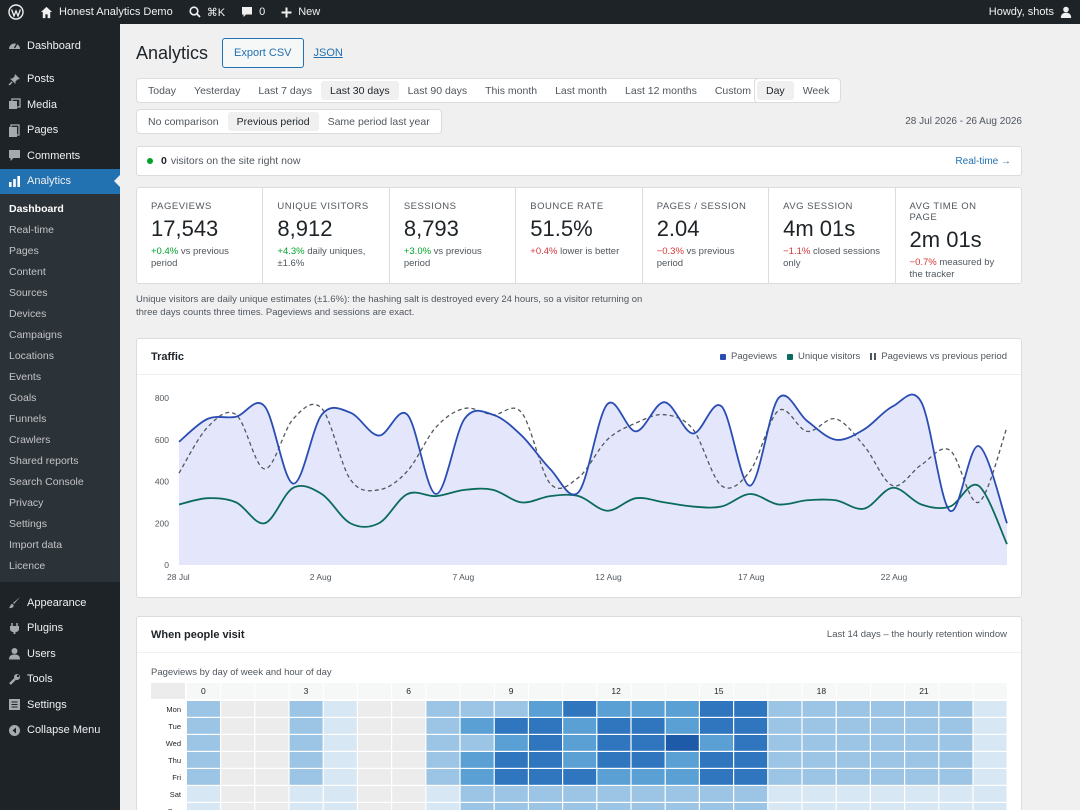  I want to click on range-yesterday: Yesterday, so click(217, 90).